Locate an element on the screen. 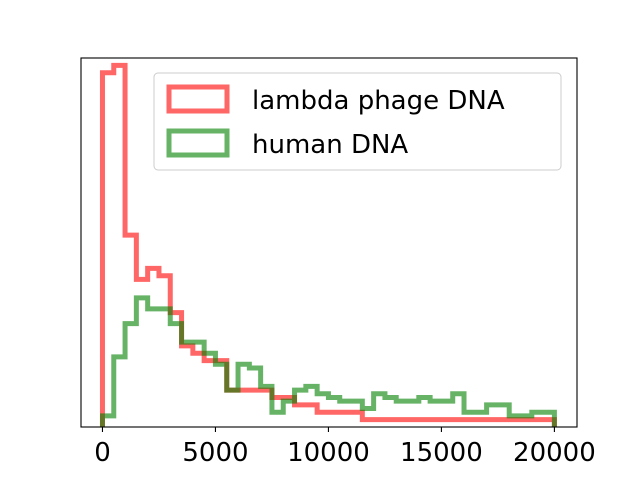 The image size is (640, 480). x-tick-label: 0 is located at coordinates (102, 453).